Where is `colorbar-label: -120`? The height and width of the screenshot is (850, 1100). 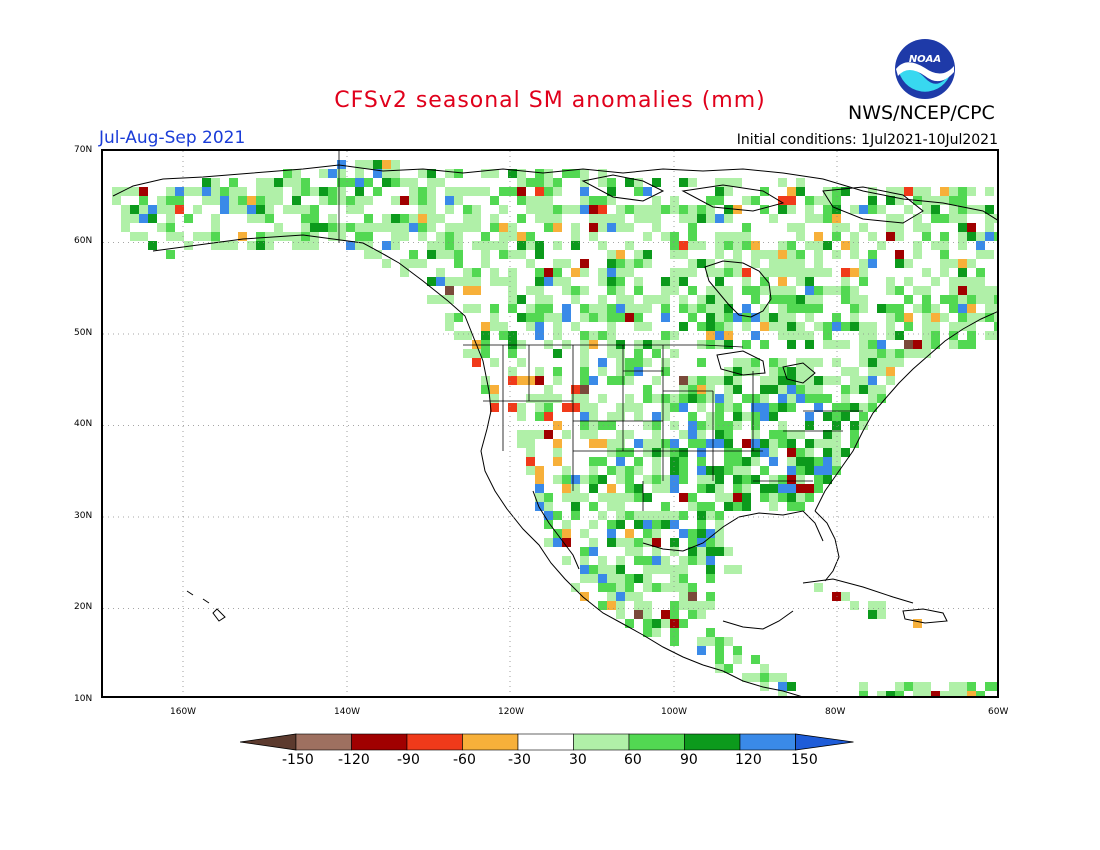 colorbar-label: -120 is located at coordinates (354, 760).